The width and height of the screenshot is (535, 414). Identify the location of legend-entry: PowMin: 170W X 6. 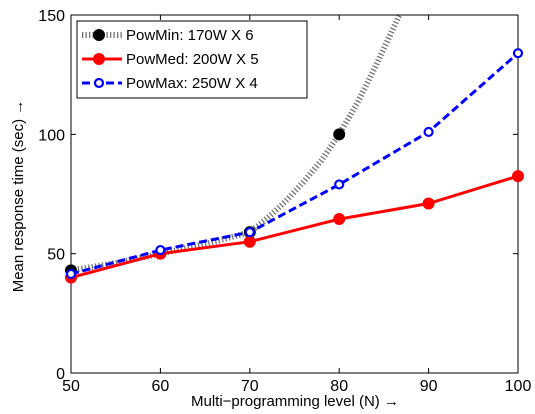
(168, 35).